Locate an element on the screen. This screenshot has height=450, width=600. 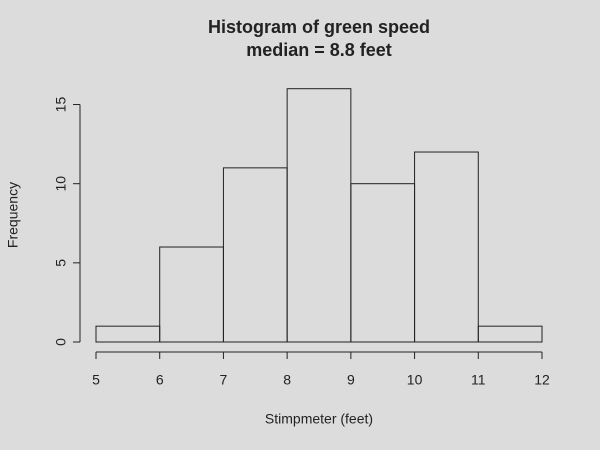
x-tick-label: 6 is located at coordinates (160, 380).